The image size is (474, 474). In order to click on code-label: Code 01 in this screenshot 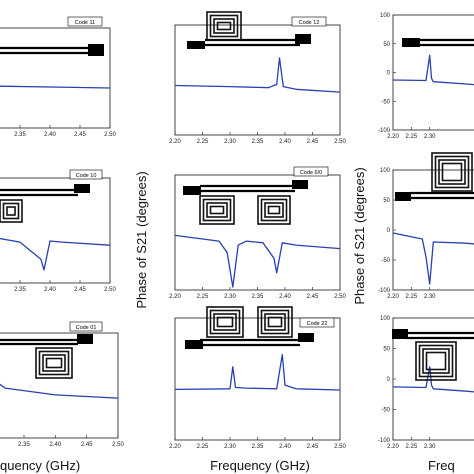, I will do `click(86, 328)`.